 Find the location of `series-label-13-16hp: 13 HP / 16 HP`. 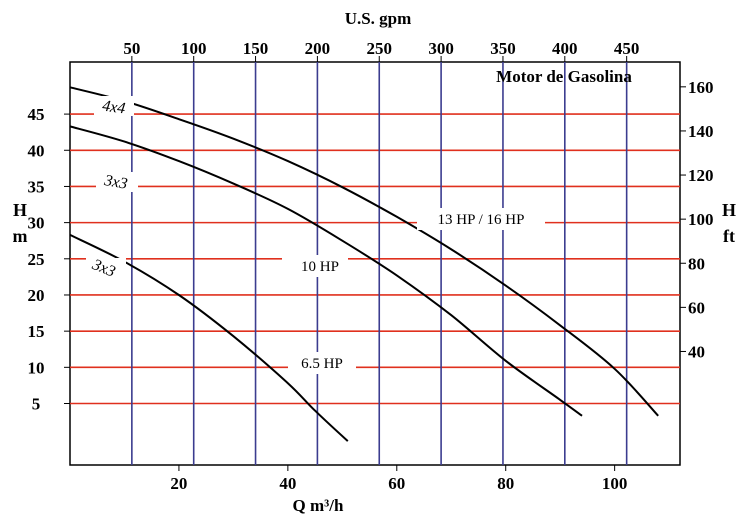

series-label-13-16hp: 13 HP / 16 HP is located at coordinates (481, 219).